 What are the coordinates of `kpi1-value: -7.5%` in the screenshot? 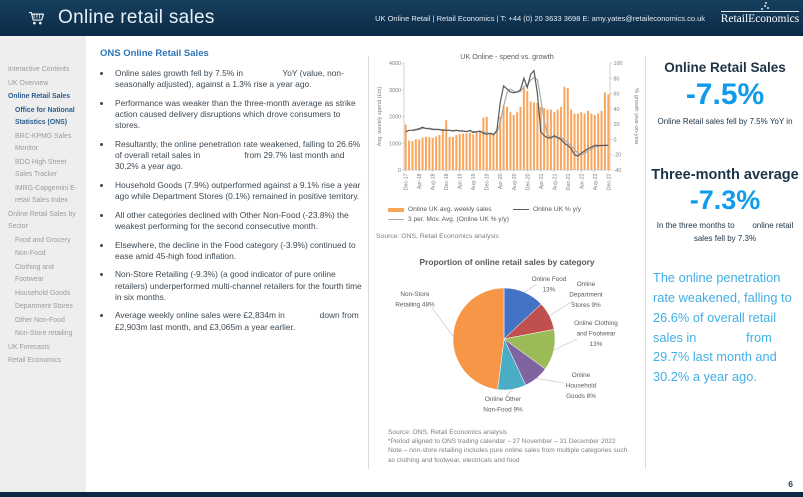 It's located at (725, 94).